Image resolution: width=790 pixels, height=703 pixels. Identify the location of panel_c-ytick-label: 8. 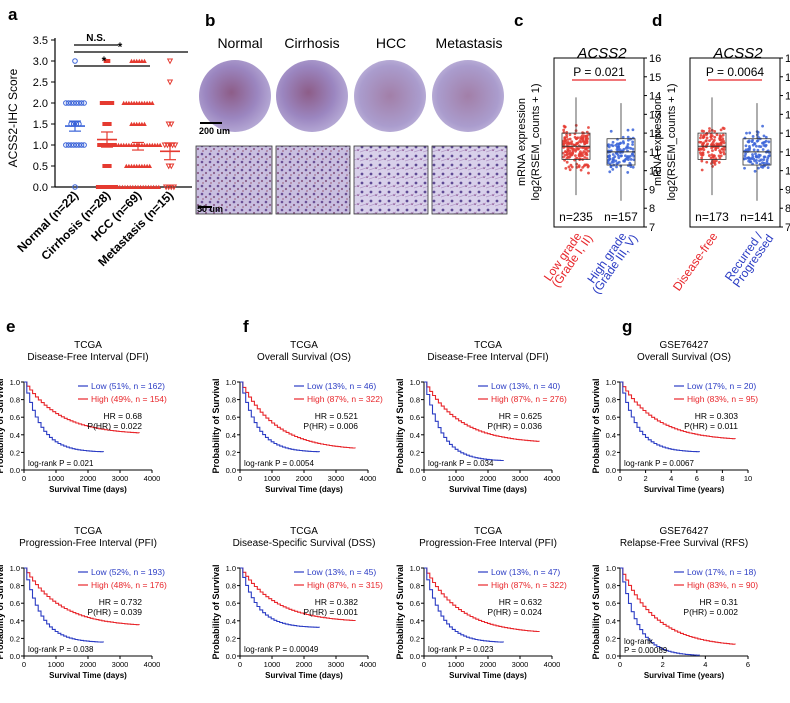
(652, 209).